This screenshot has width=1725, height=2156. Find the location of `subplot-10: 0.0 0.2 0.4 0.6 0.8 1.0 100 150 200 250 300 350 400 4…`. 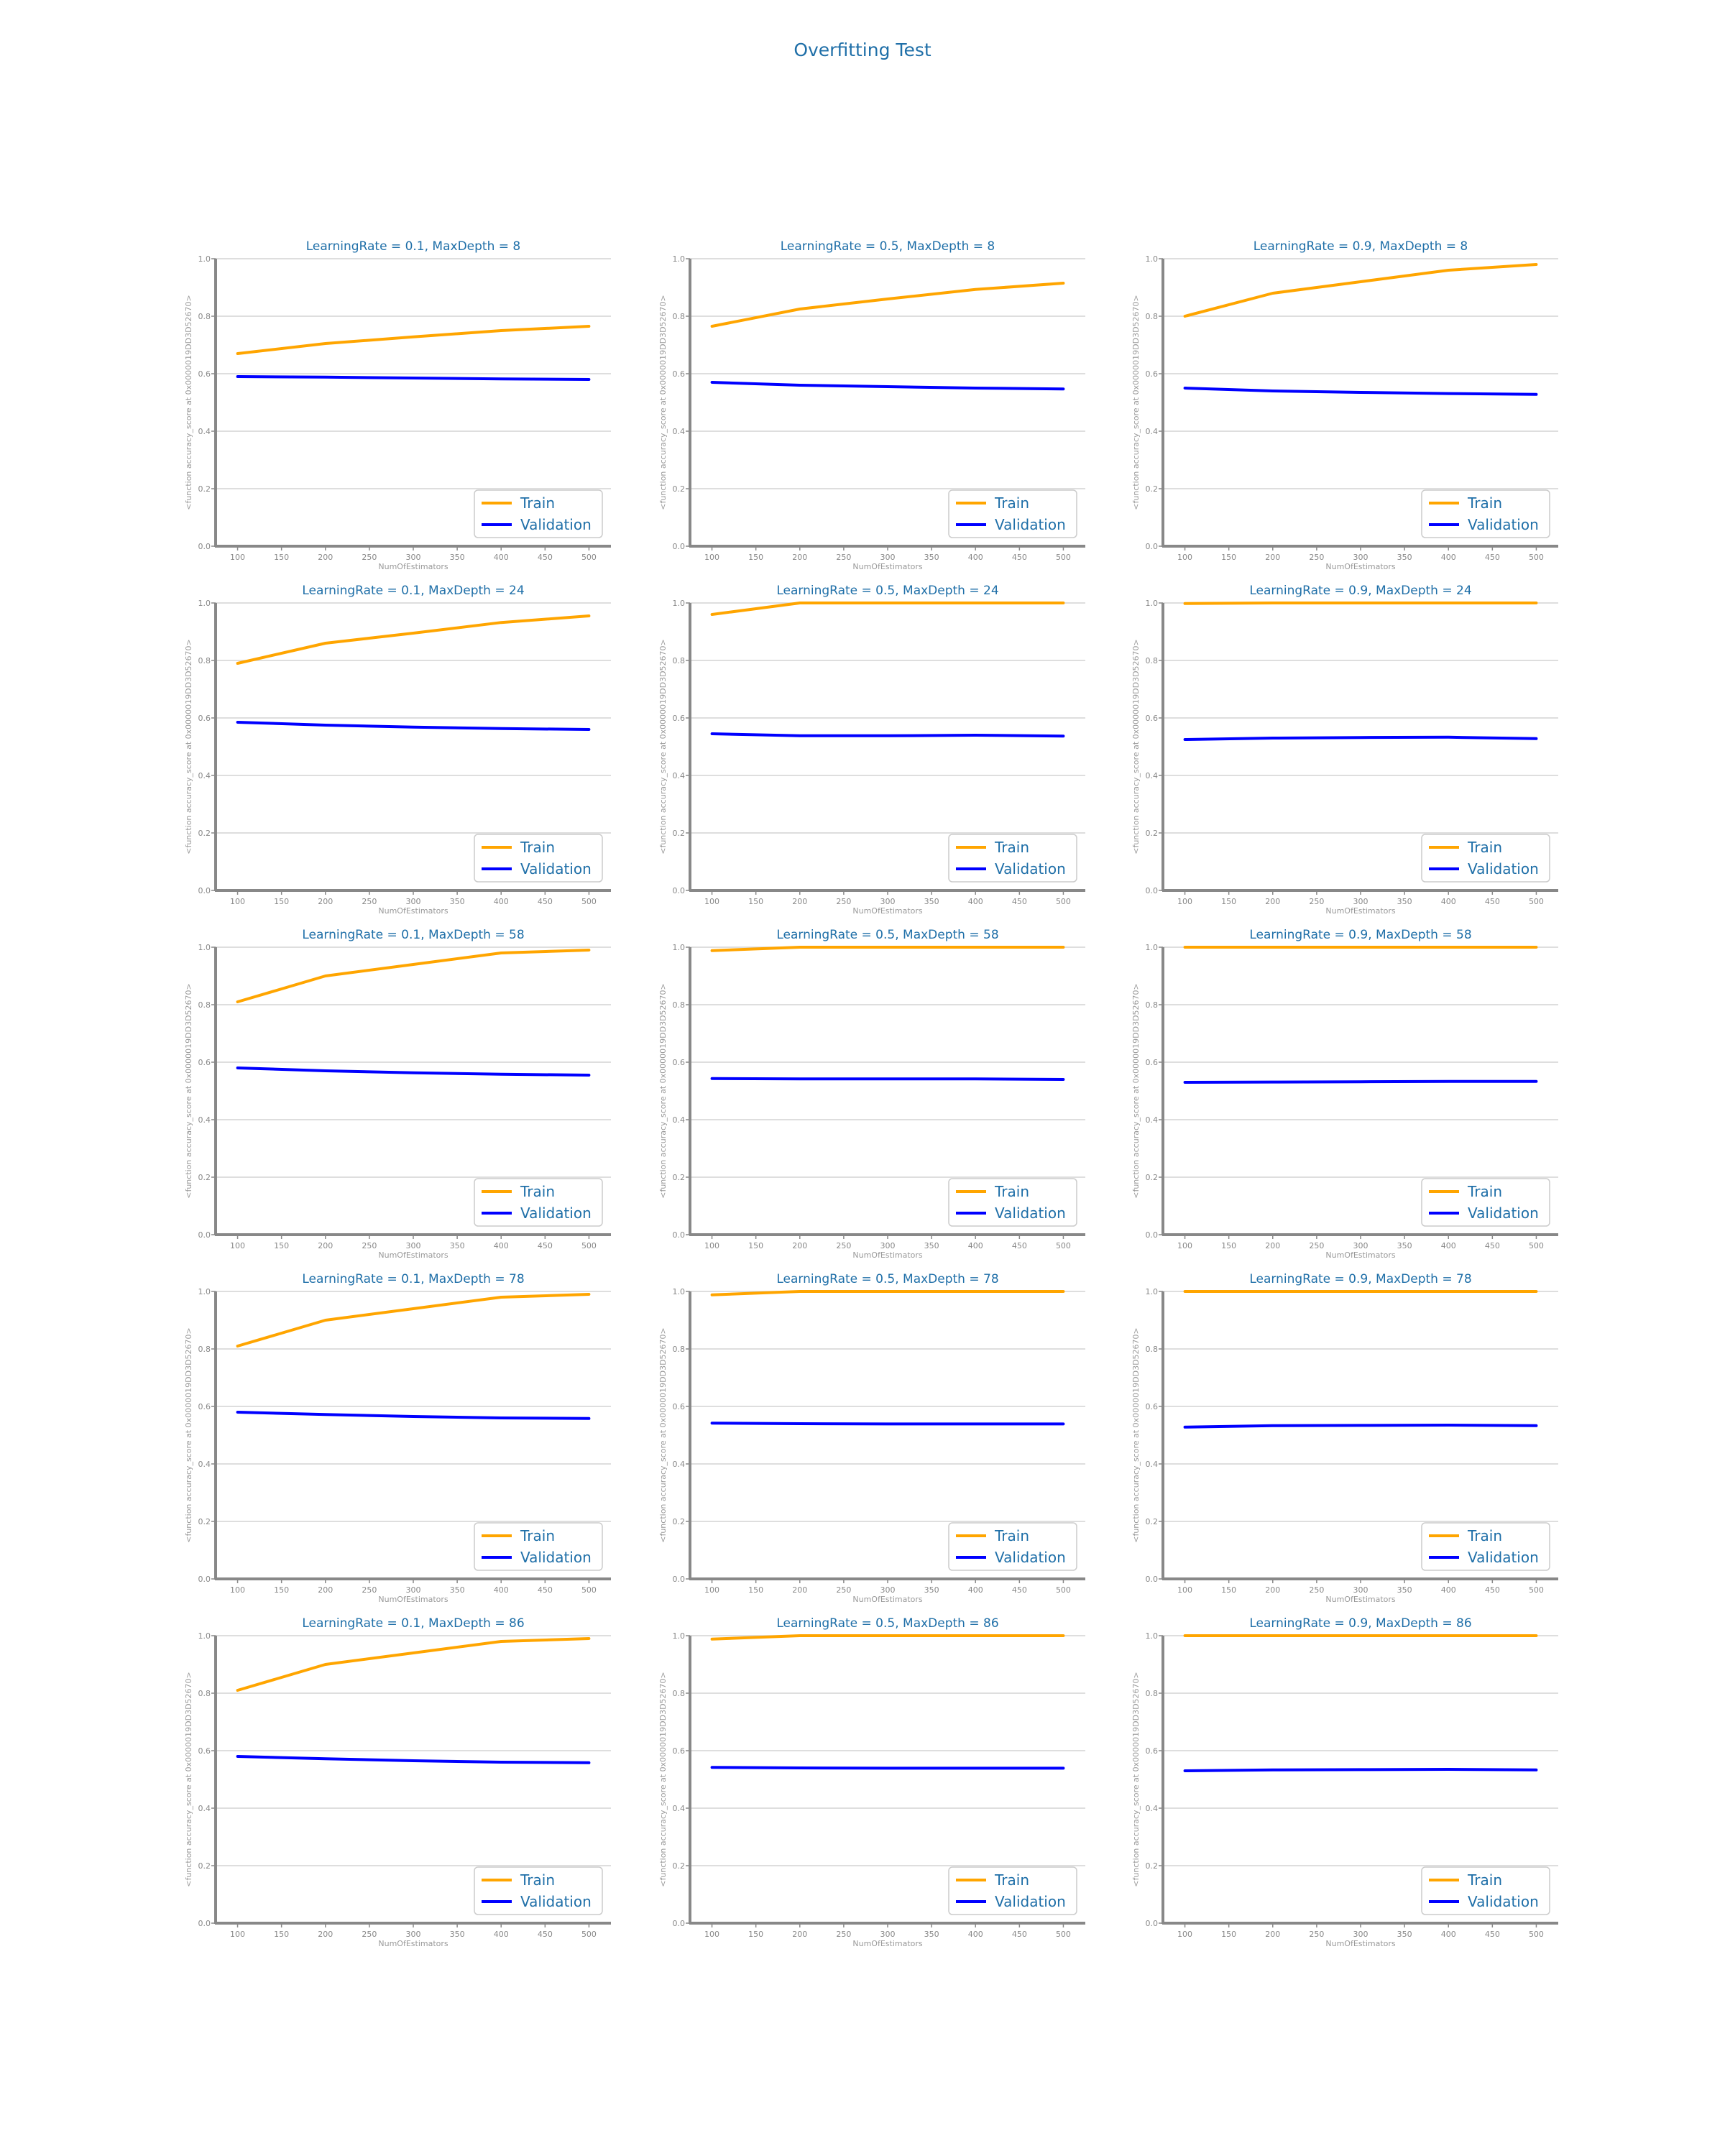

subplot-10: 0.0 0.2 0.4 0.6 0.8 1.0 100 150 200 250 300 350 400 4… is located at coordinates (397, 1438).